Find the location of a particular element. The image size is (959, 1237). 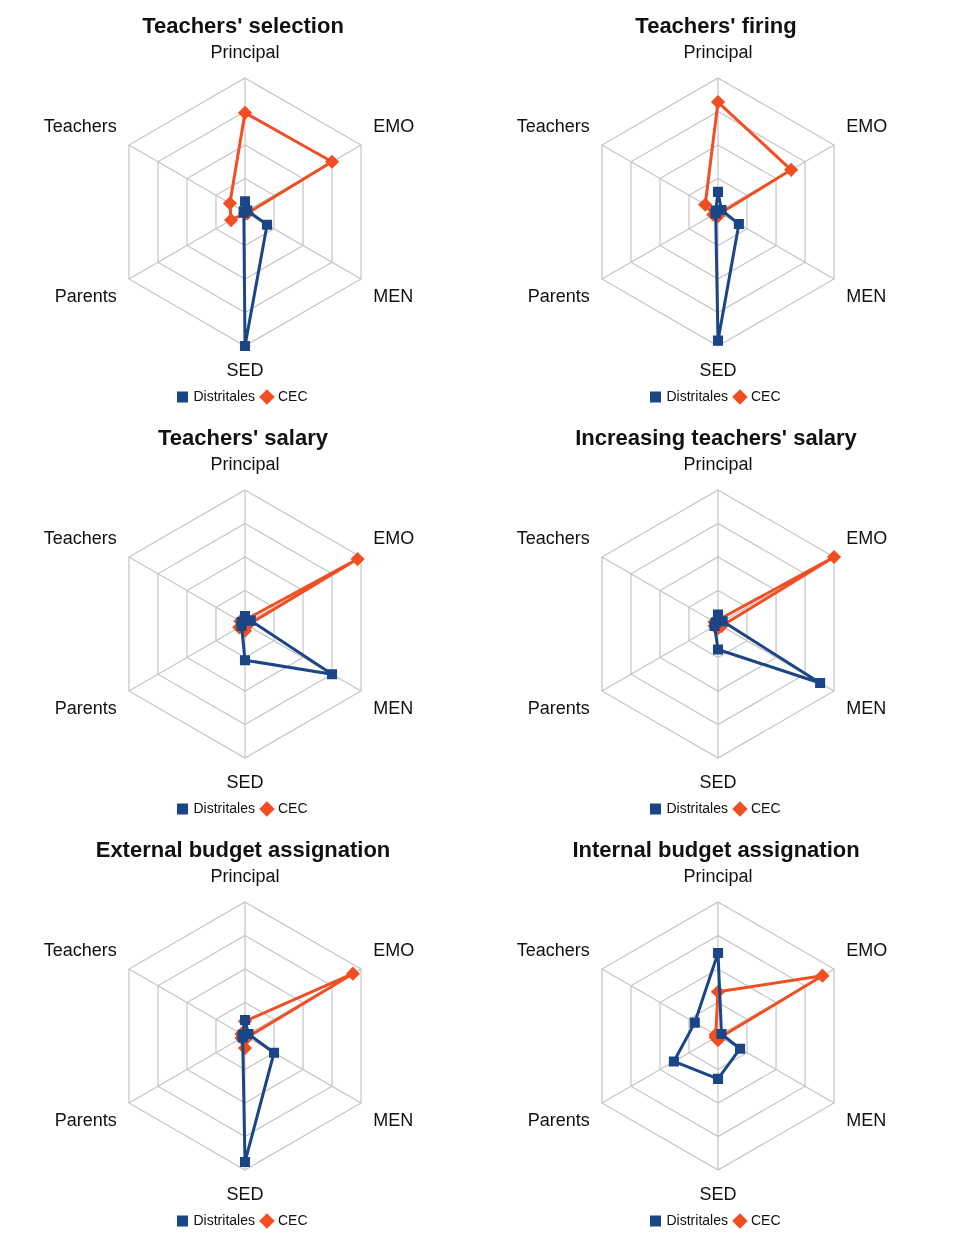

chart-title: Increasing teachers' salary is located at coordinates (716, 438).